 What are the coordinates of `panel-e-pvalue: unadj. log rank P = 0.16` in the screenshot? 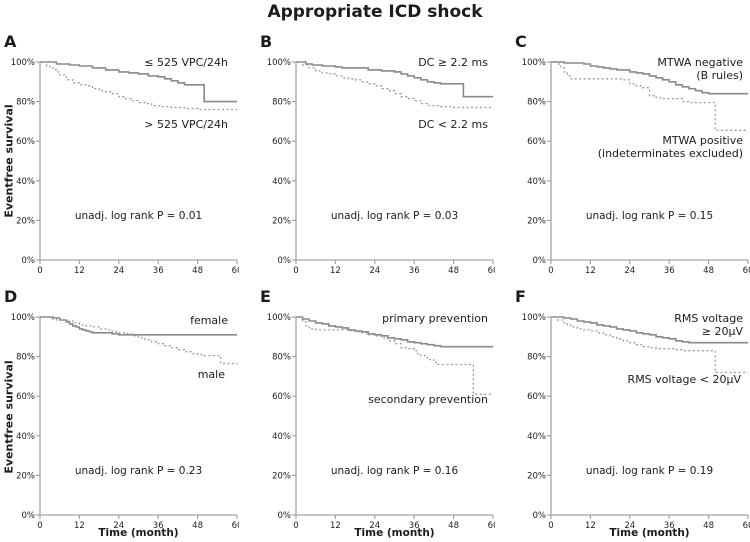 It's located at (394, 471).